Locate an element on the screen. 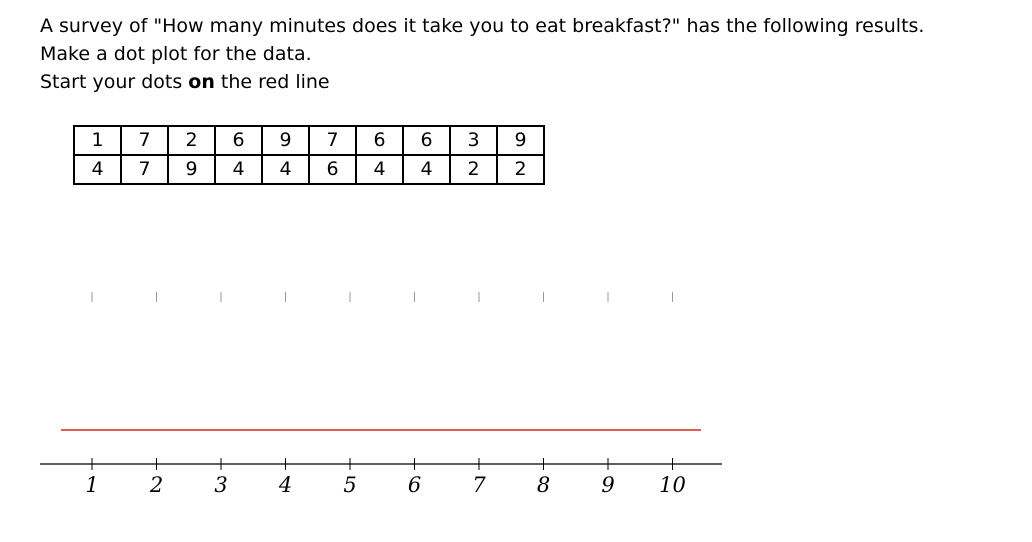 Image resolution: width=1032 pixels, height=542 pixels. column-guide-marks is located at coordinates (382, 297).